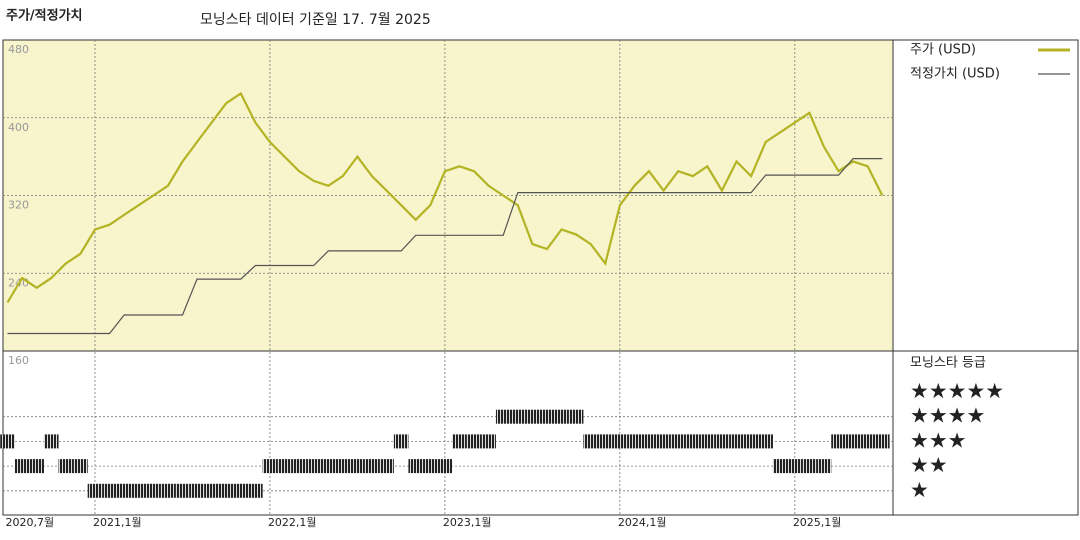 The image size is (1080, 540). I want to click on rating-label: ★, so click(919, 490).